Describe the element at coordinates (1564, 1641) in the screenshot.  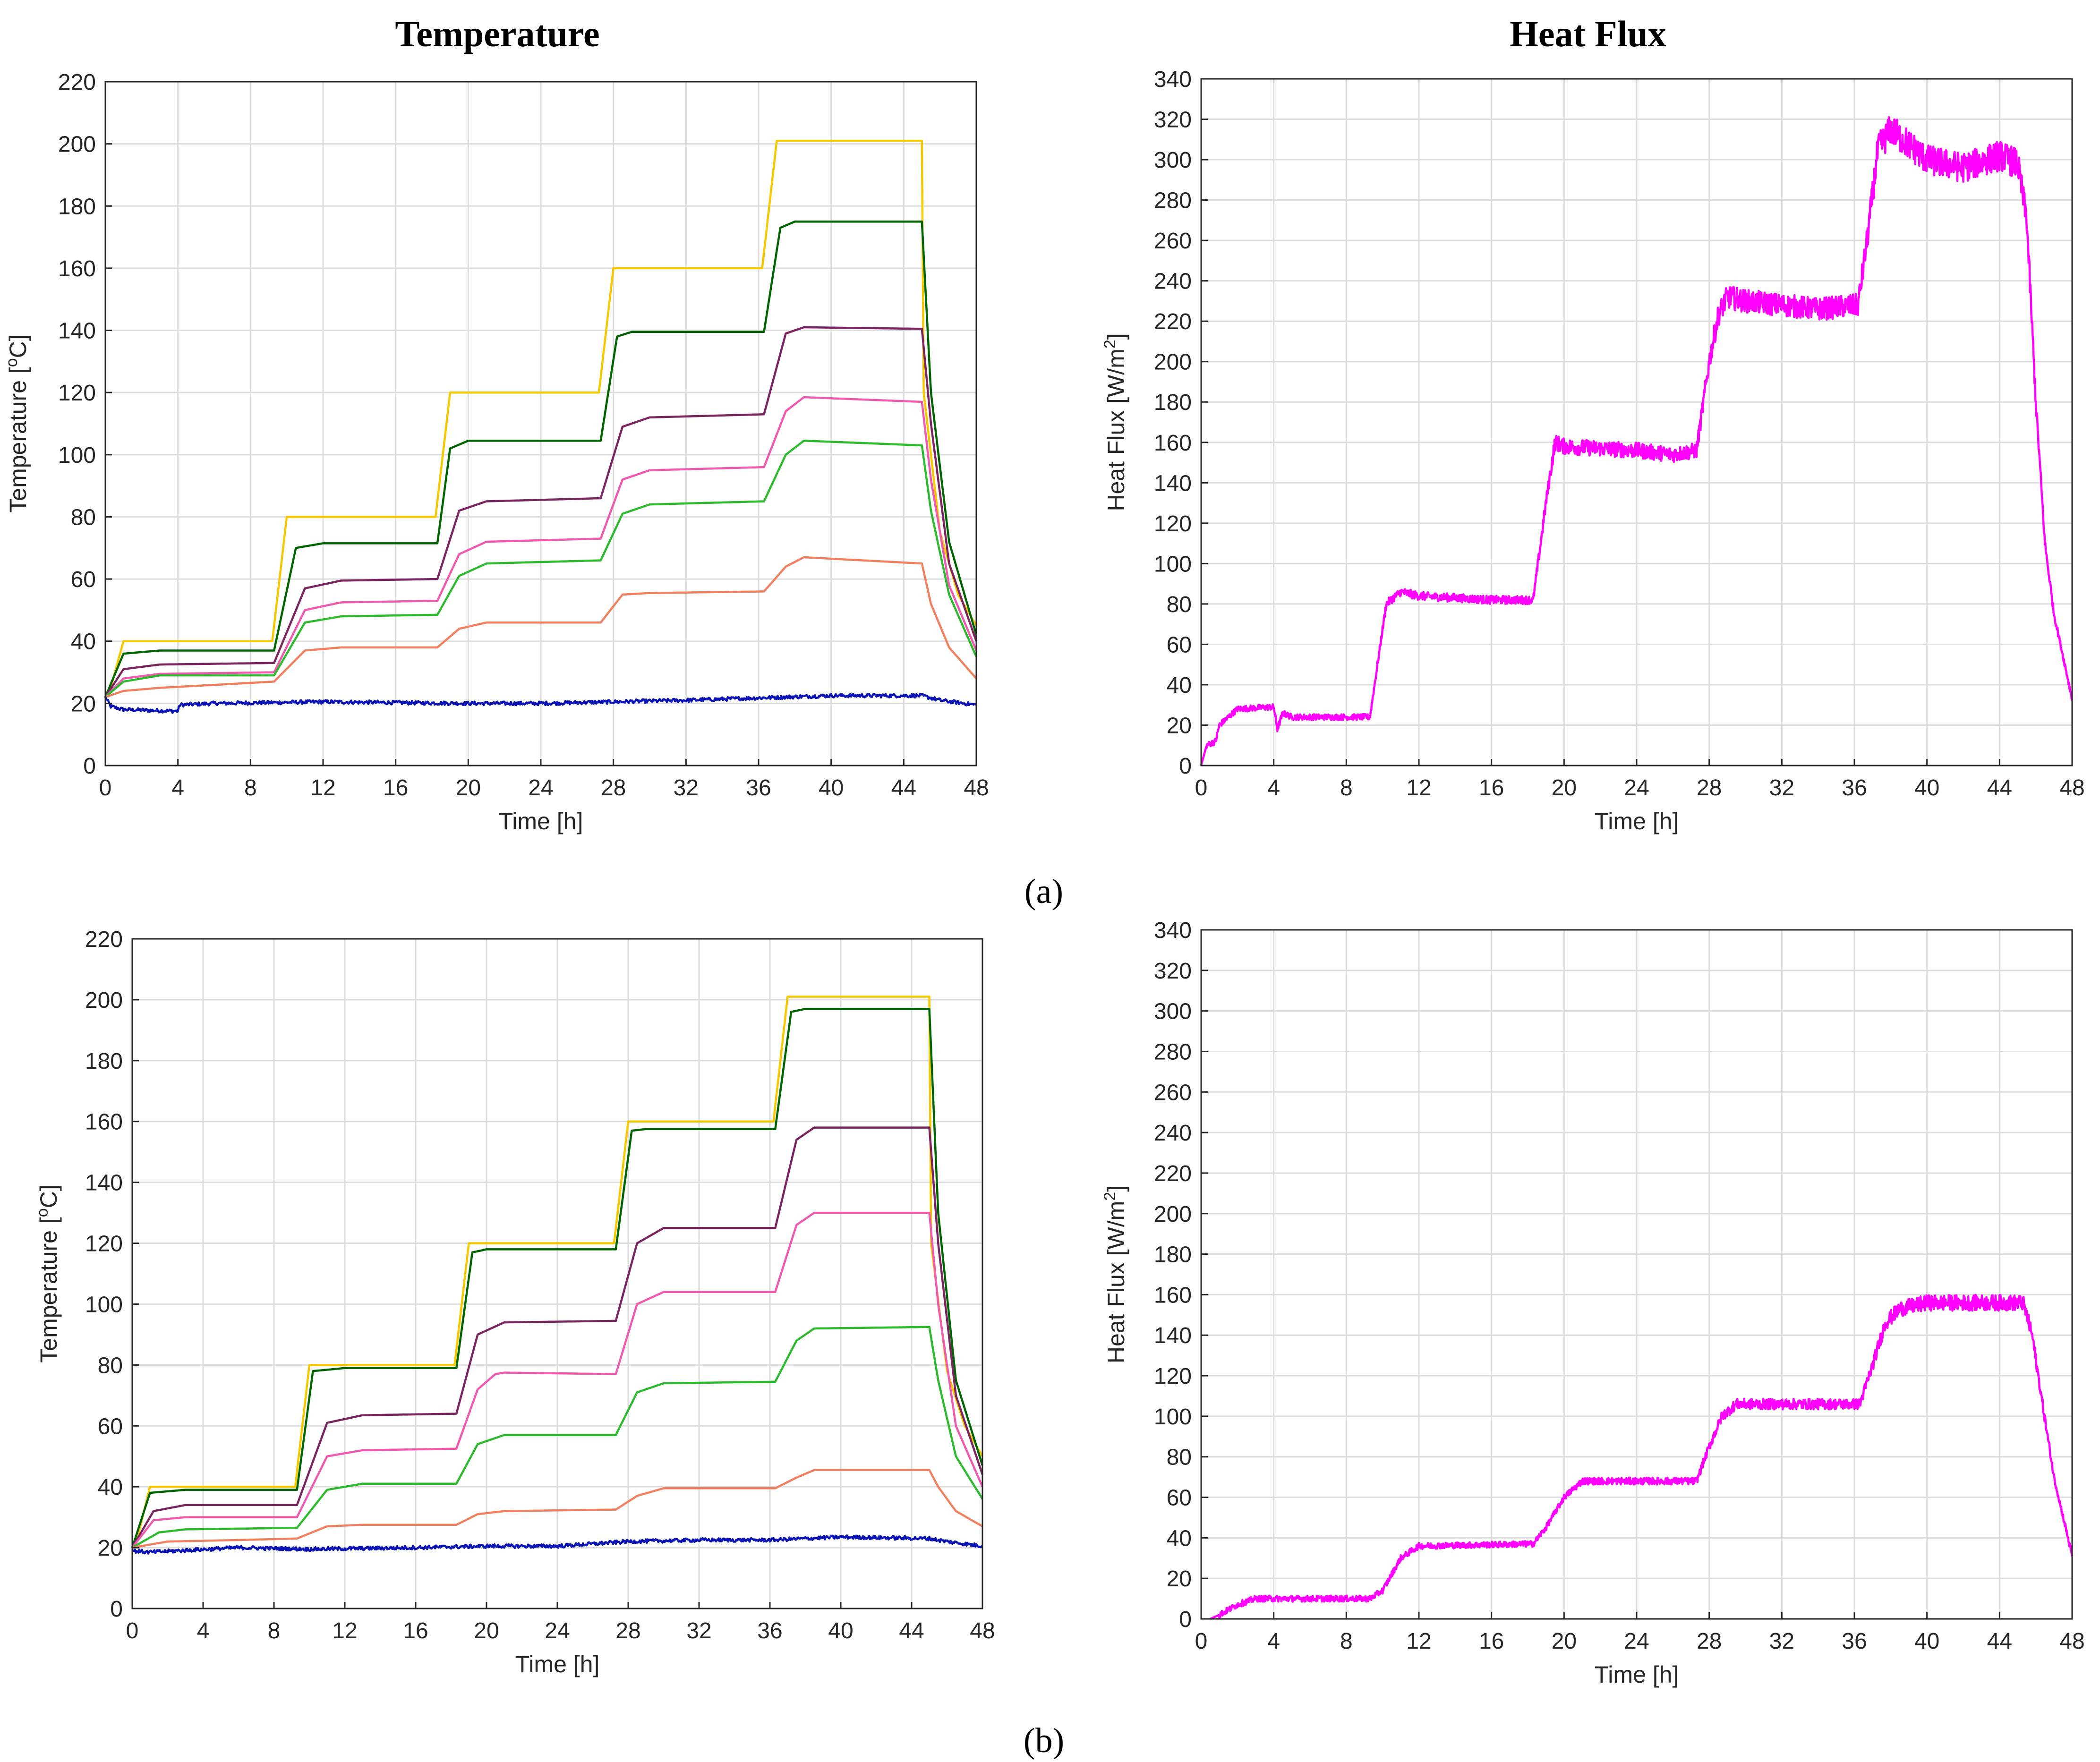
I see `x-tick-label: 20` at that location.